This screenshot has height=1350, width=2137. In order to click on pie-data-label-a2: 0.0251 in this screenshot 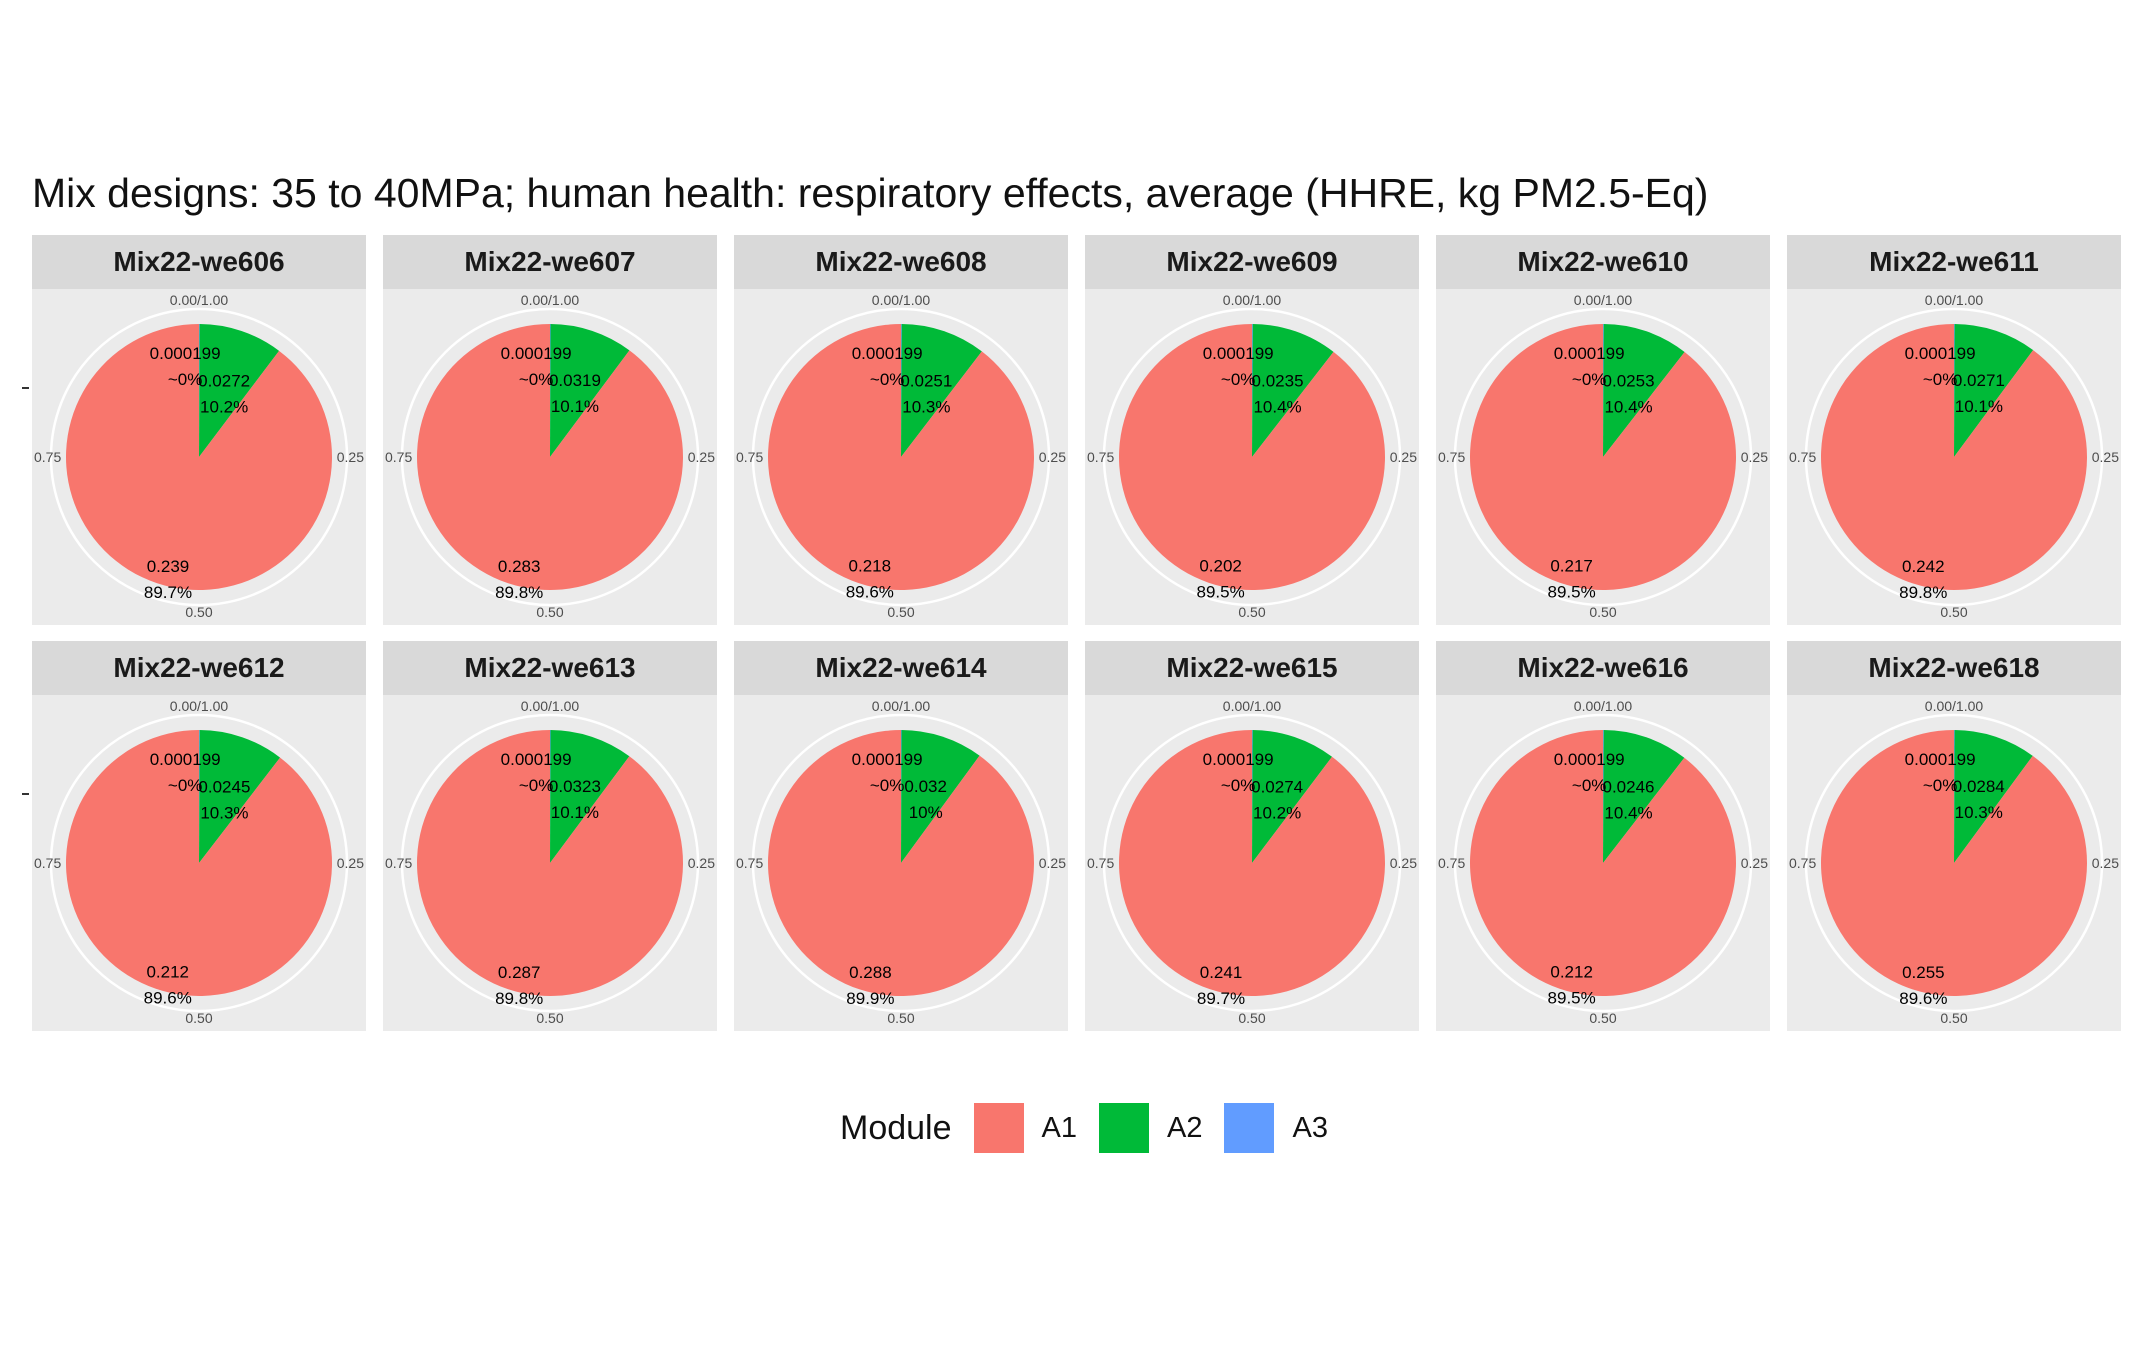, I will do `click(926, 380)`.